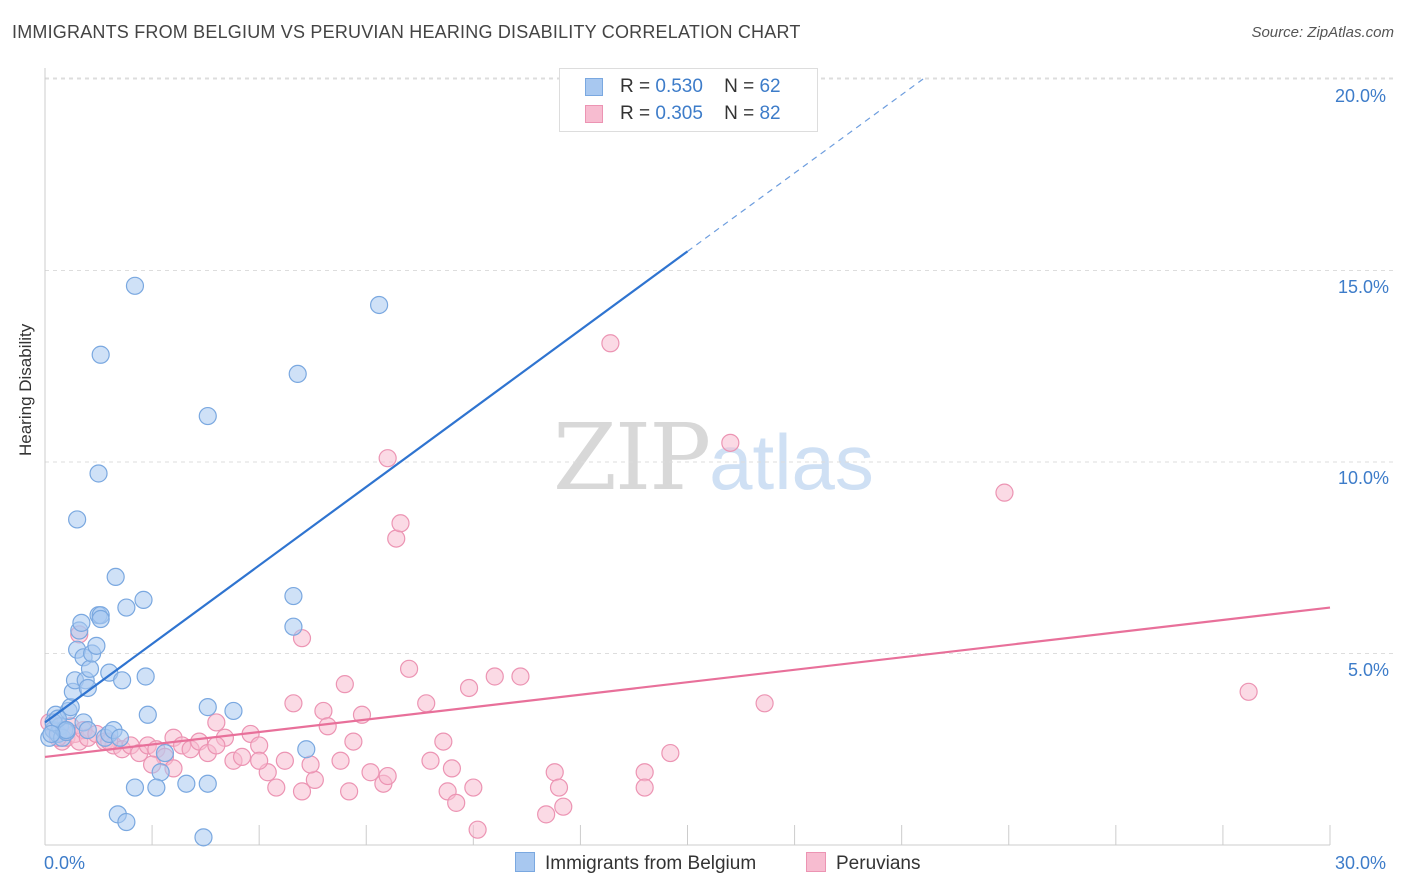 Image resolution: width=1406 pixels, height=892 pixels. I want to click on y-axis-label: Hearing Disability, so click(25, 389).